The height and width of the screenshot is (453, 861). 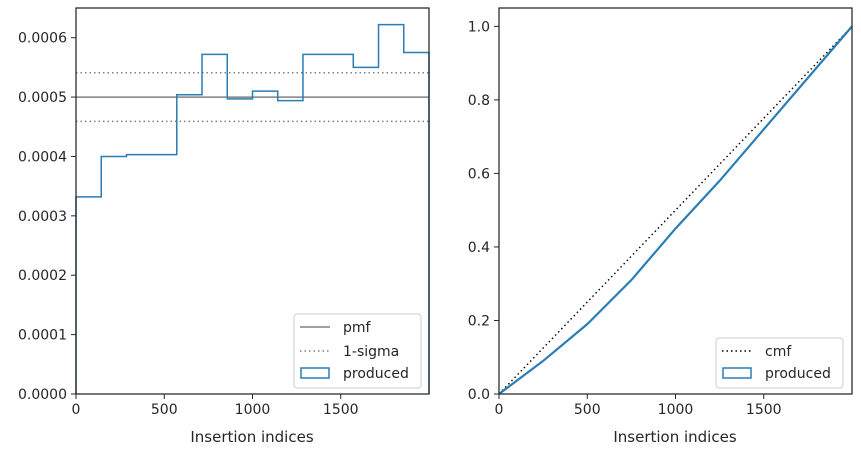 What do you see at coordinates (42, 98) in the screenshot?
I see `left-y-tick-label: 0.0005` at bounding box center [42, 98].